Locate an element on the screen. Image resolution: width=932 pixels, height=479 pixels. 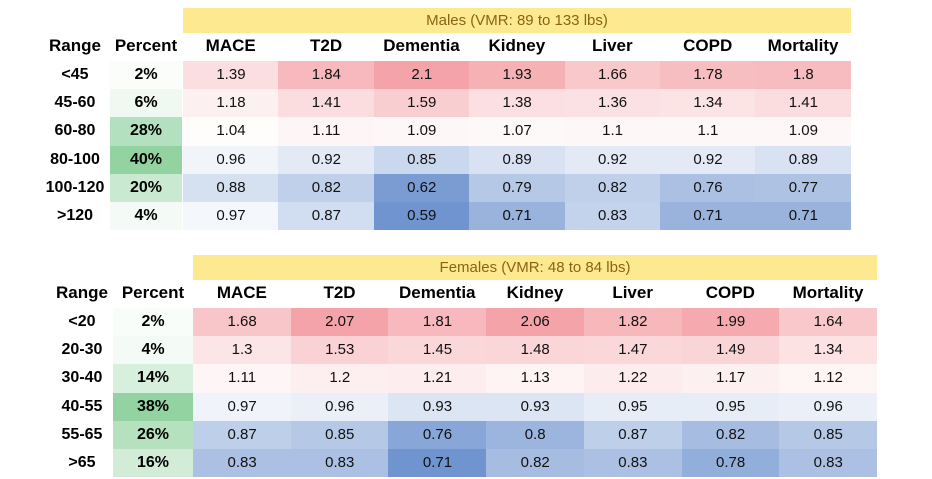
row-range-label: 20-30 is located at coordinates (82, 350).